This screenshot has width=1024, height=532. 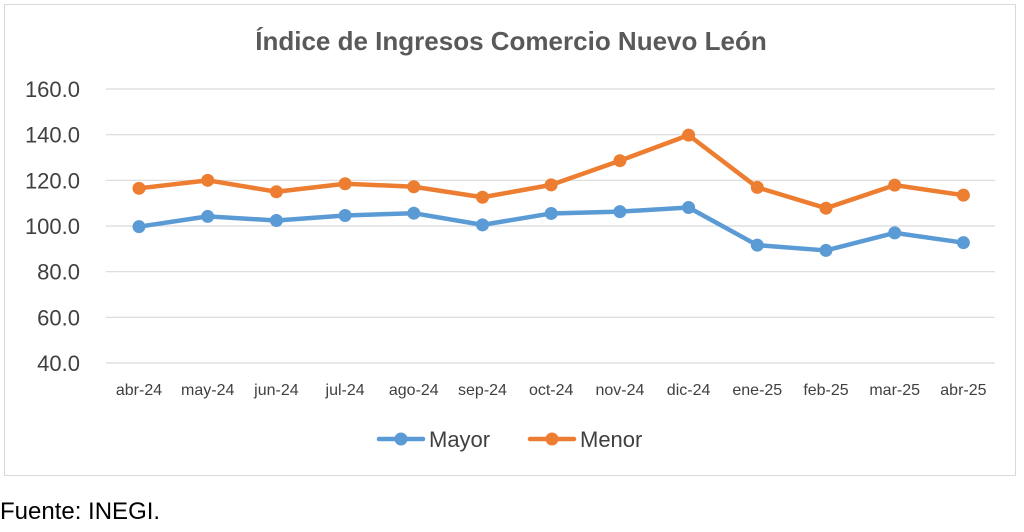 I want to click on y-tick-label: 160.0, so click(x=52, y=89).